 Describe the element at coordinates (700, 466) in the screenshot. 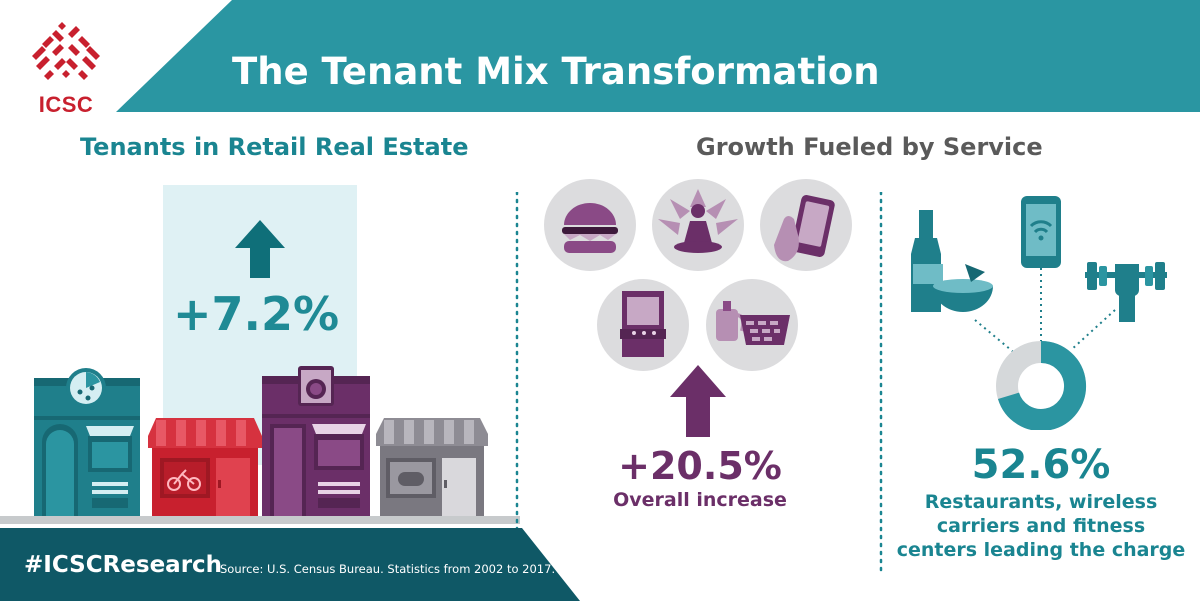

I see `overall-increase-stat: +20.5%` at that location.